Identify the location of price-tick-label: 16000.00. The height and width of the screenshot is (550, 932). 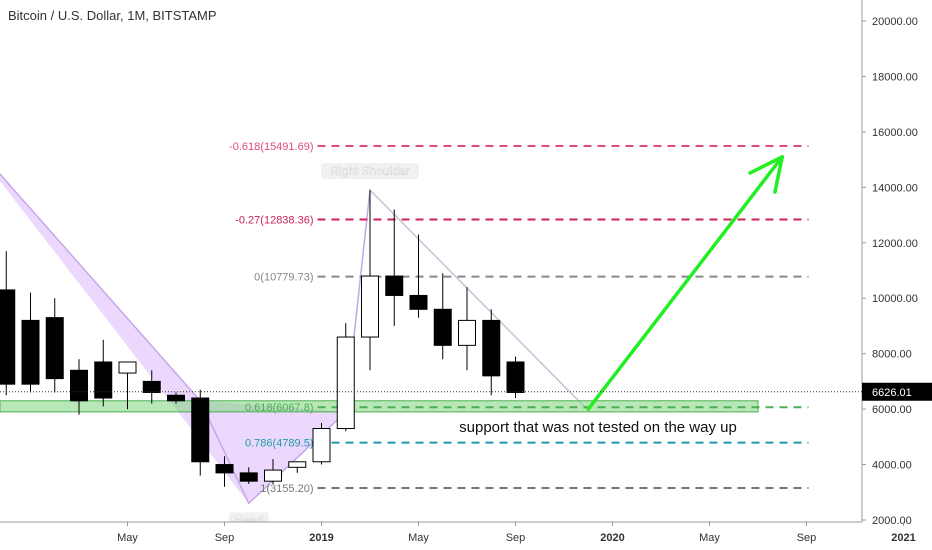
(895, 133).